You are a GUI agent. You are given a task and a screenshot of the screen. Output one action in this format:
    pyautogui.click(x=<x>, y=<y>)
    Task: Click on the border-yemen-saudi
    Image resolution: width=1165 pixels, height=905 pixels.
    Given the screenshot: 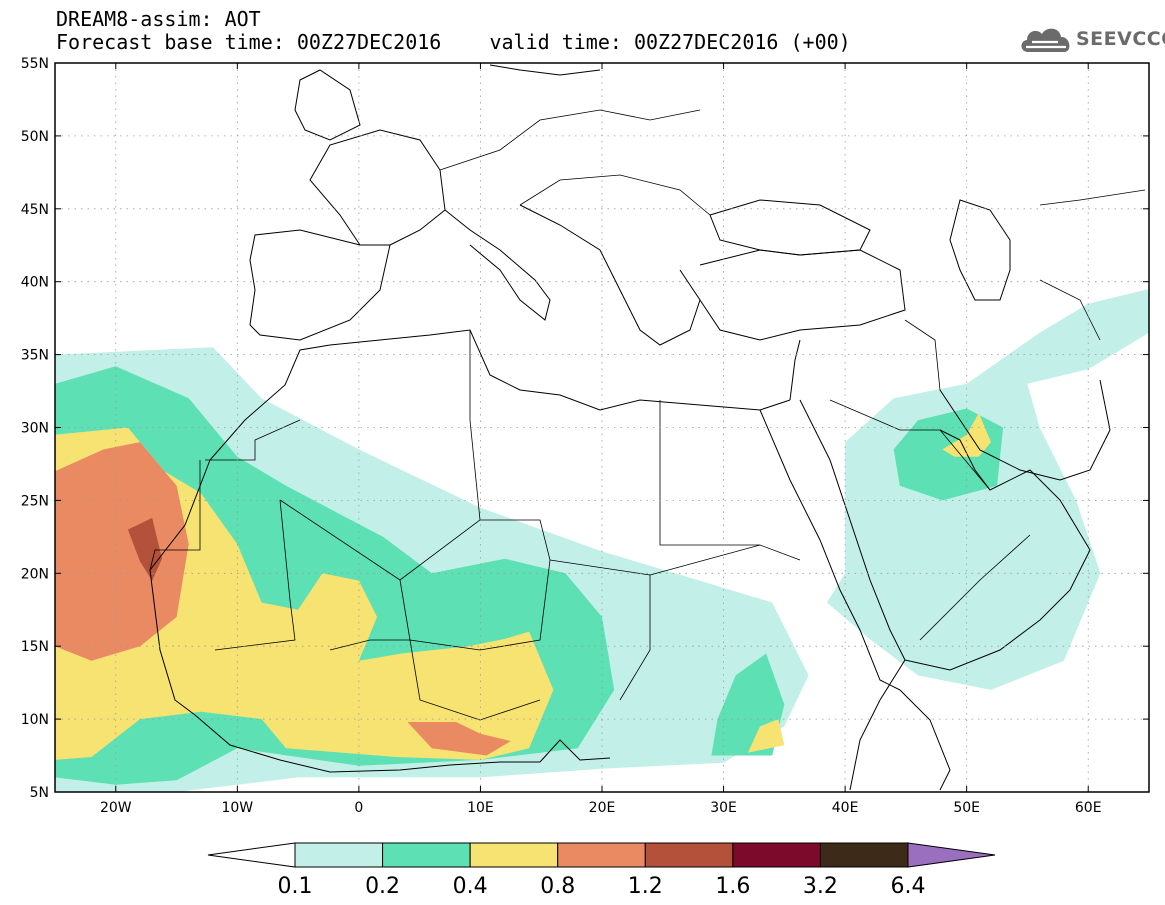 What is the action you would take?
    pyautogui.click(x=975, y=587)
    